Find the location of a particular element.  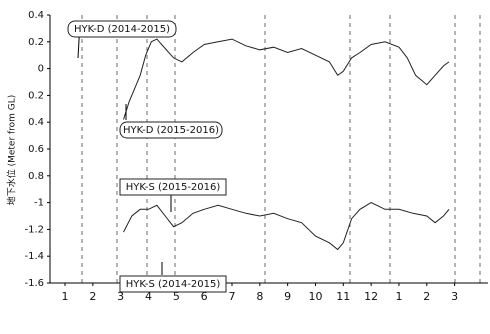

x-tick-label: 7 is located at coordinates (231, 296).